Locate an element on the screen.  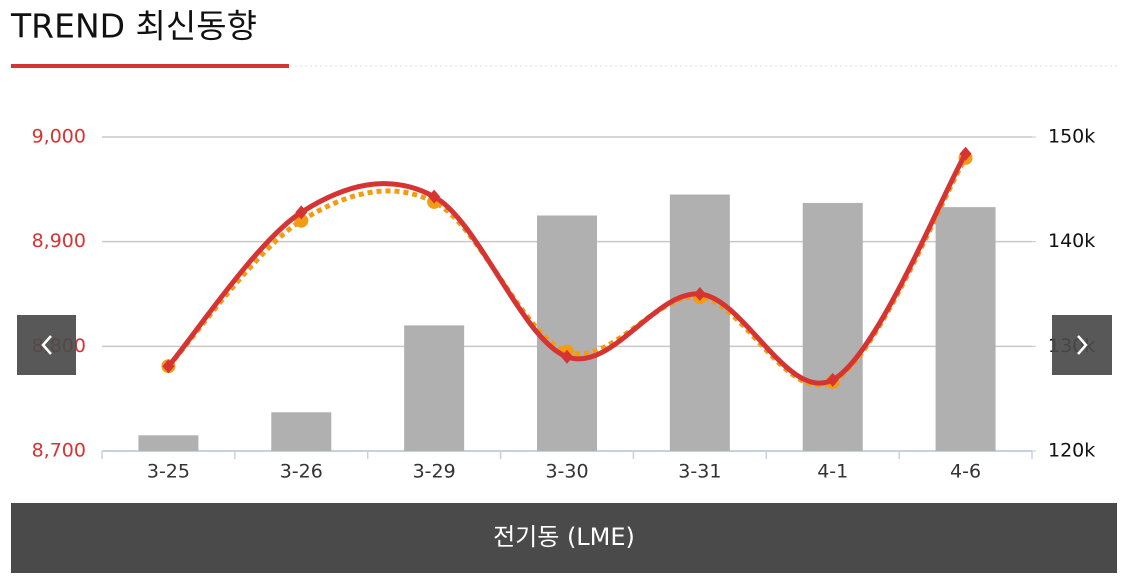
prev-icon is located at coordinates (46, 345).